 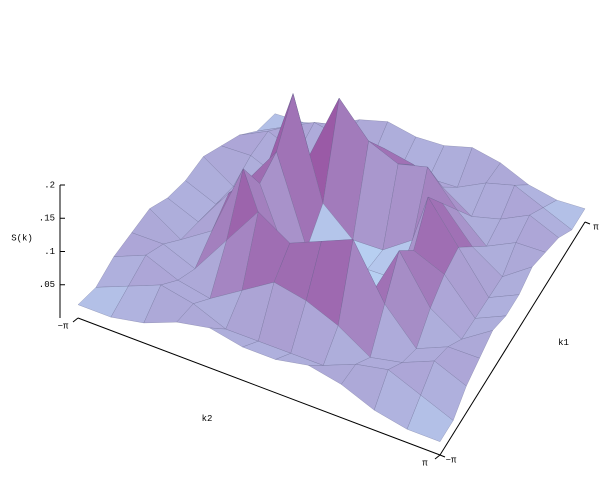 What do you see at coordinates (596, 227) in the screenshot?
I see `k1-tick-label: π` at bounding box center [596, 227].